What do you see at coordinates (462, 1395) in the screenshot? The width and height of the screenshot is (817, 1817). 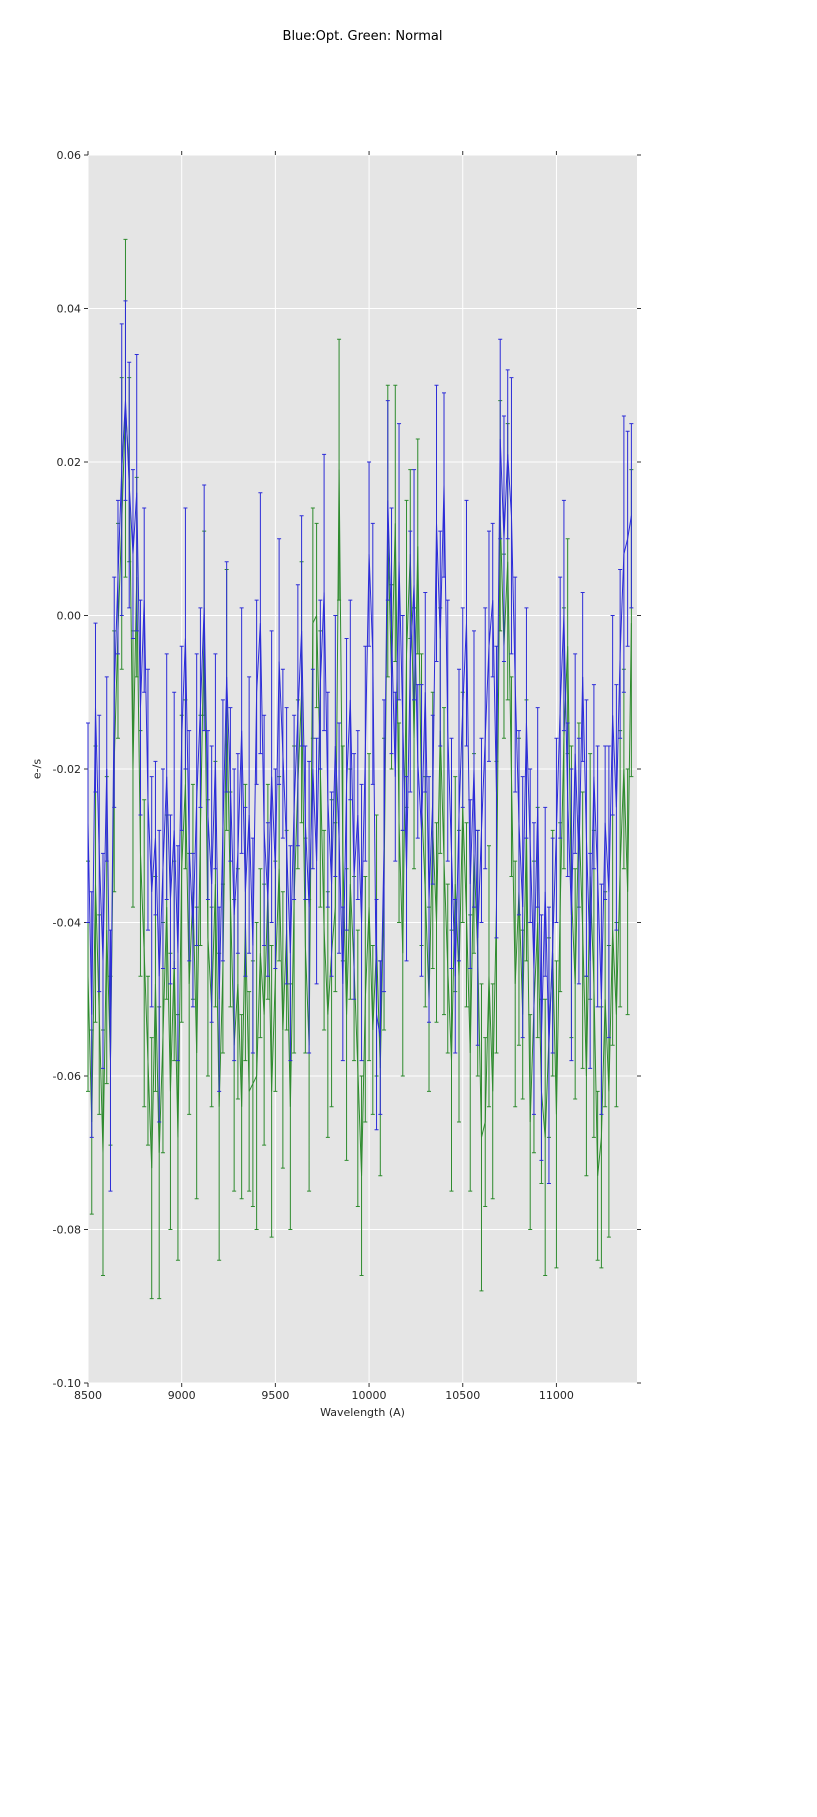 I see `x-tick-label: 10500` at bounding box center [462, 1395].